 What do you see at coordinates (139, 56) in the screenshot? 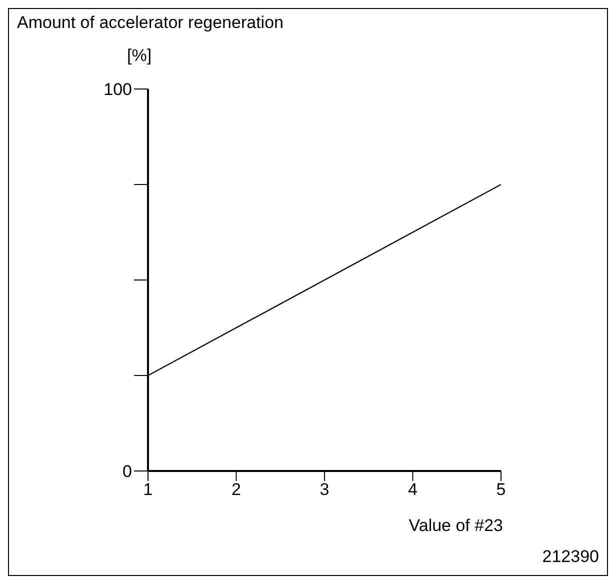
I see `y-axis-title: [%]` at bounding box center [139, 56].